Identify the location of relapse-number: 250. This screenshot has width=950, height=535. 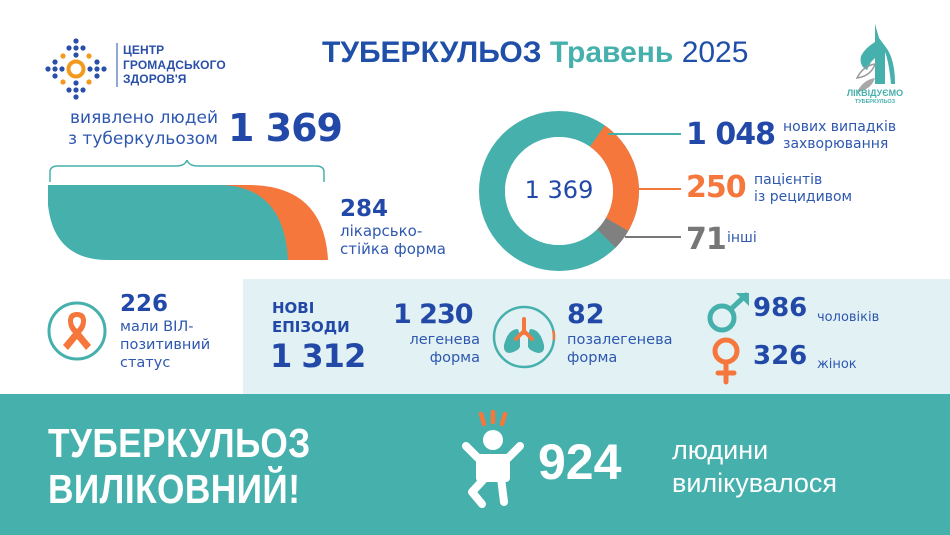
(716, 187).